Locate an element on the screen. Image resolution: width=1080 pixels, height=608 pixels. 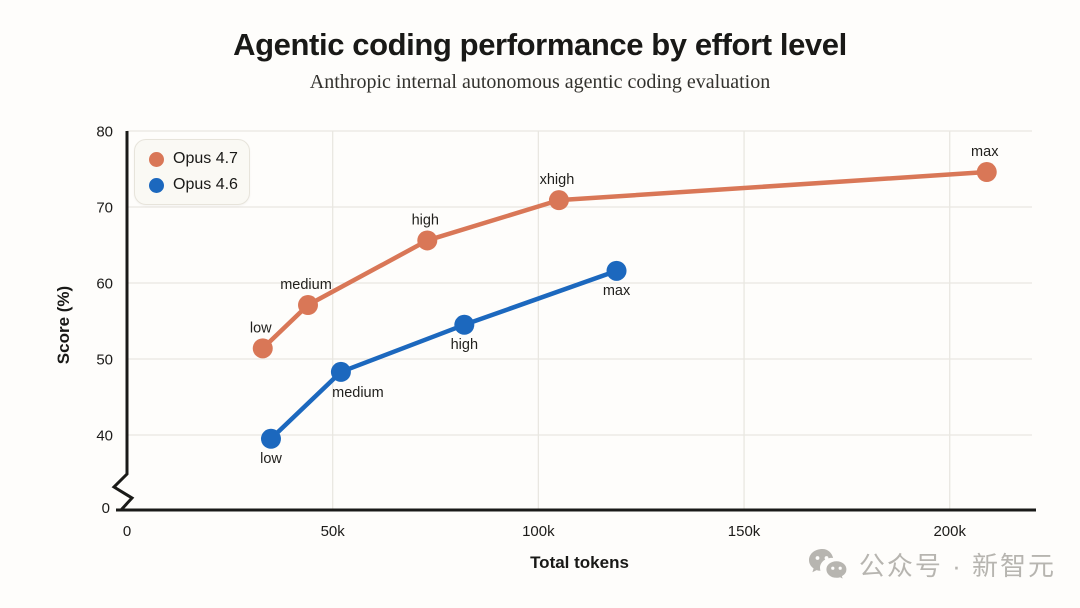
x-axis-title: Total tokens is located at coordinates (579, 562).